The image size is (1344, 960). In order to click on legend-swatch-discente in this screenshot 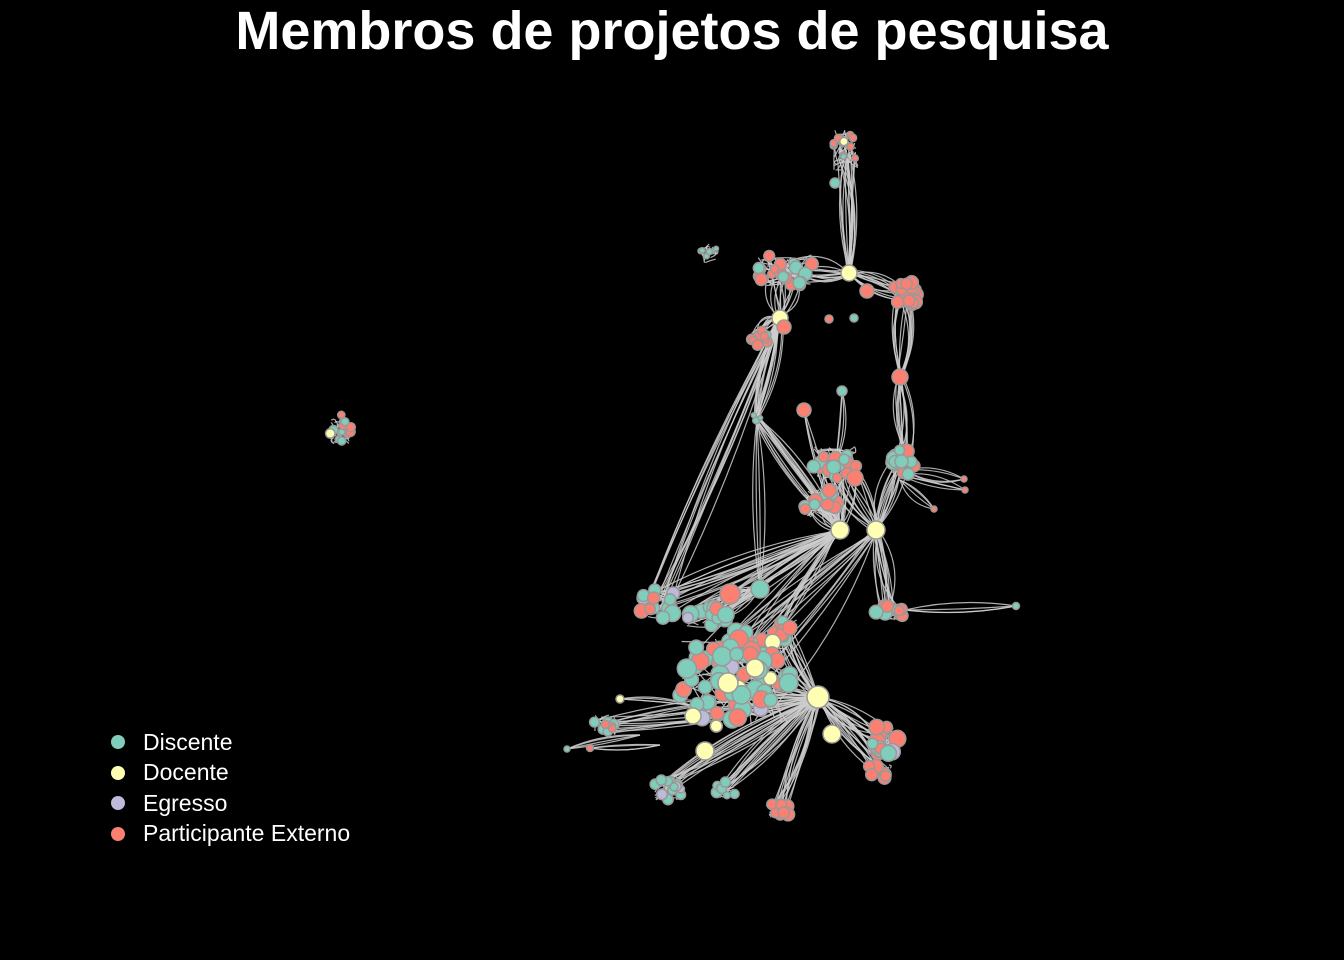, I will do `click(118, 742)`.